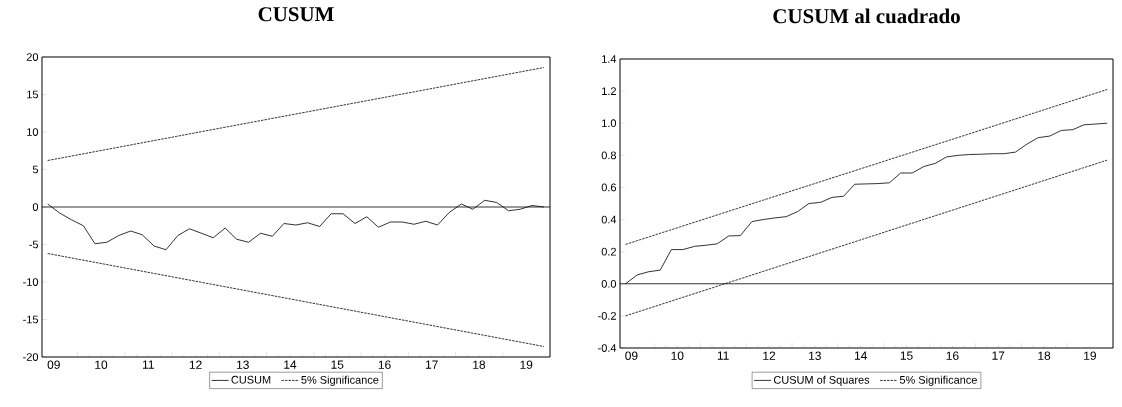 The height and width of the screenshot is (407, 1122). What do you see at coordinates (866, 16) in the screenshot?
I see `chart-title: CUSUM al cuadrado` at bounding box center [866, 16].